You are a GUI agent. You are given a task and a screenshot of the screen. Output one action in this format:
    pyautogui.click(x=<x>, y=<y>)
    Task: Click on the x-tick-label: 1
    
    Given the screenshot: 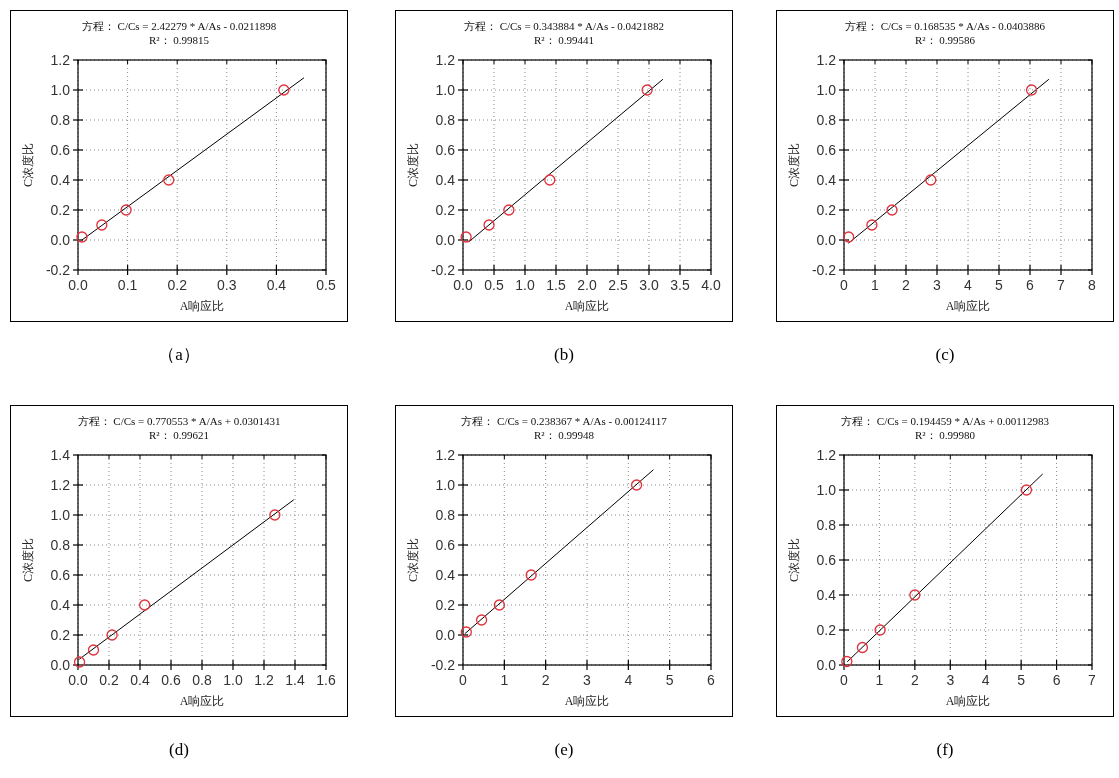 What is the action you would take?
    pyautogui.click(x=875, y=285)
    